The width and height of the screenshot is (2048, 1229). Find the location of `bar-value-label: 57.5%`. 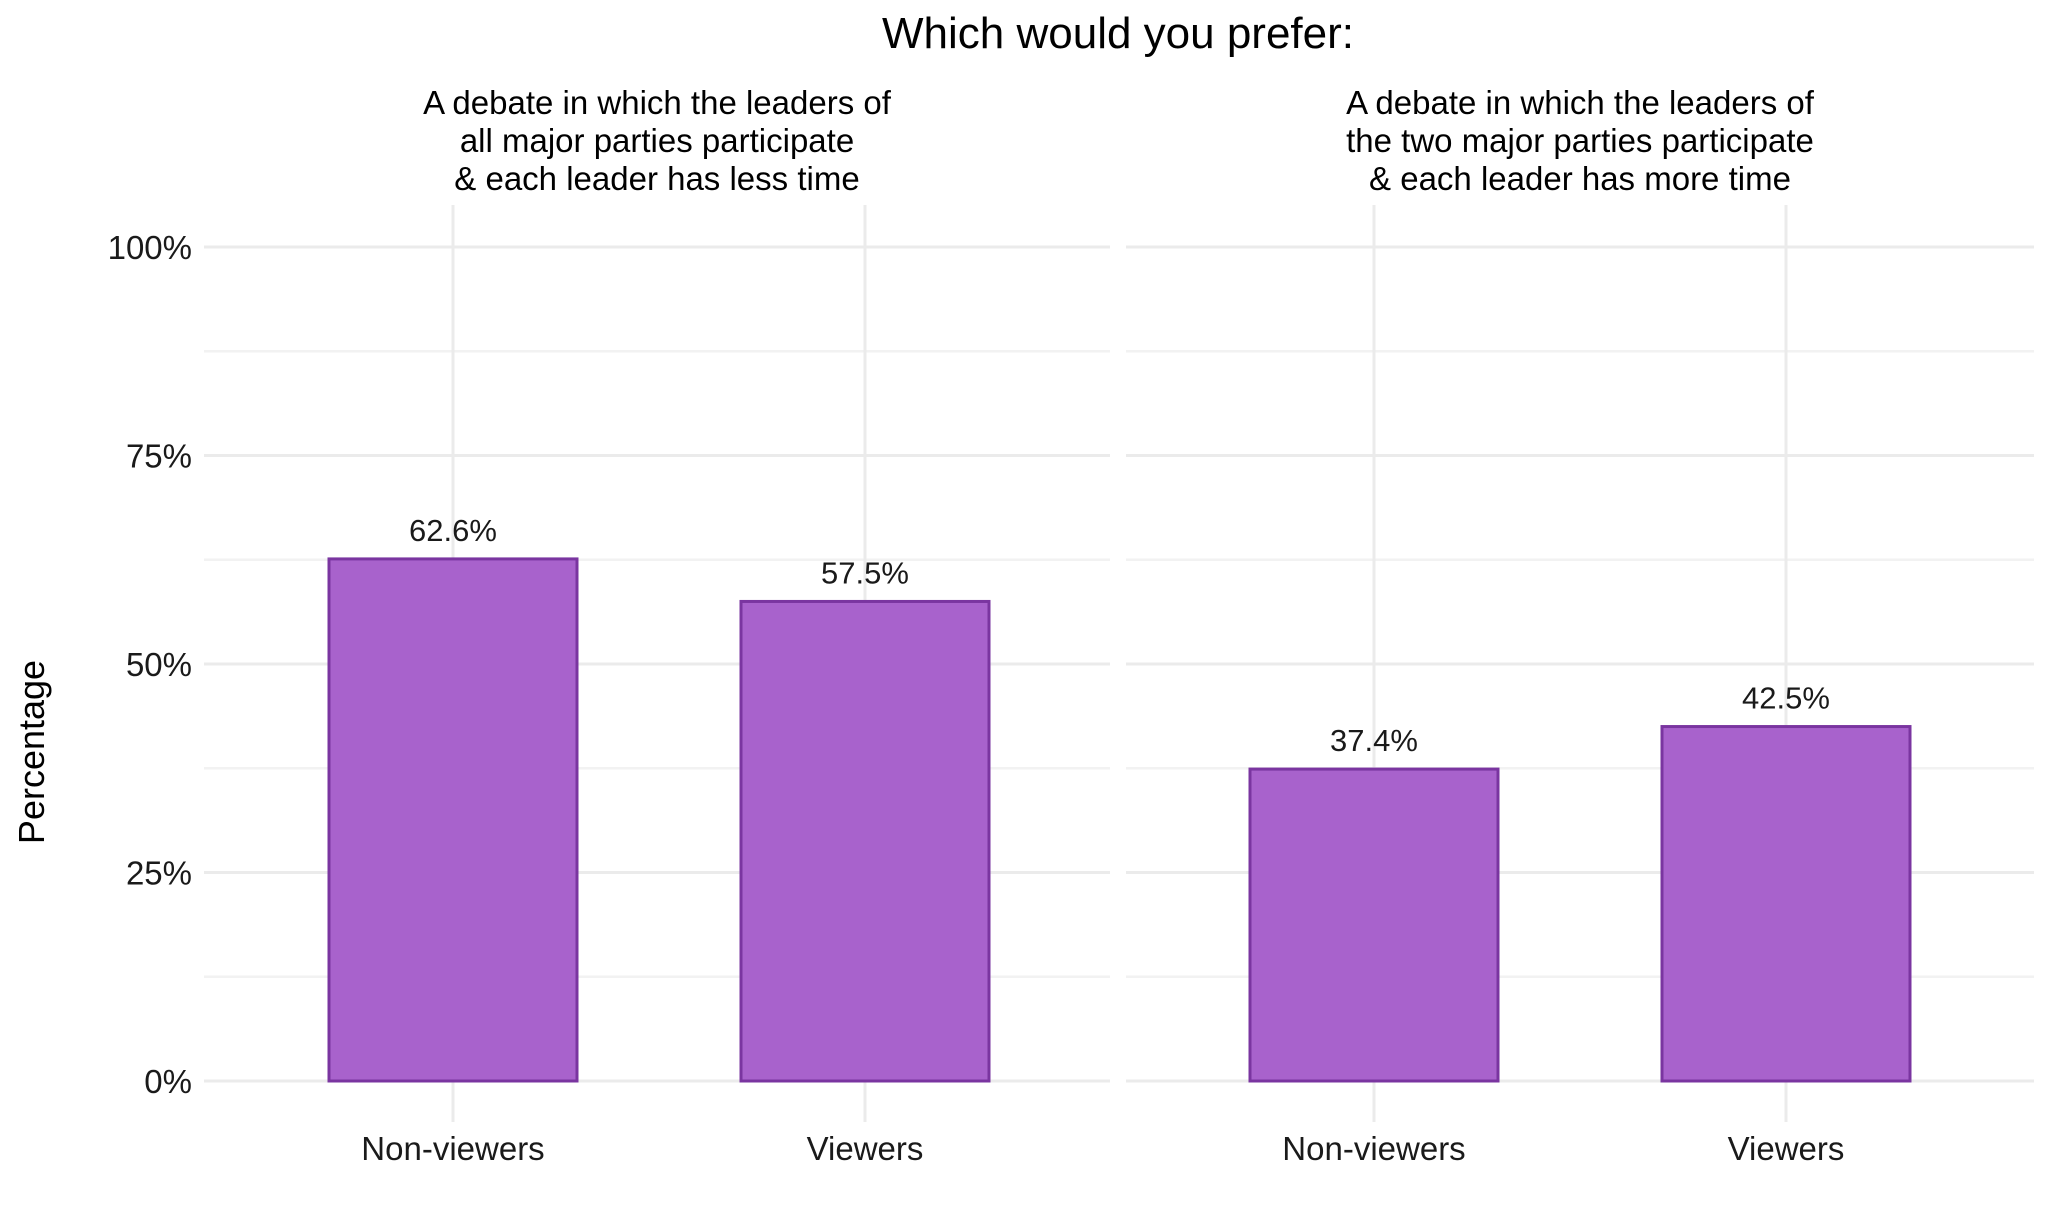

bar-value-label: 57.5% is located at coordinates (865, 572).